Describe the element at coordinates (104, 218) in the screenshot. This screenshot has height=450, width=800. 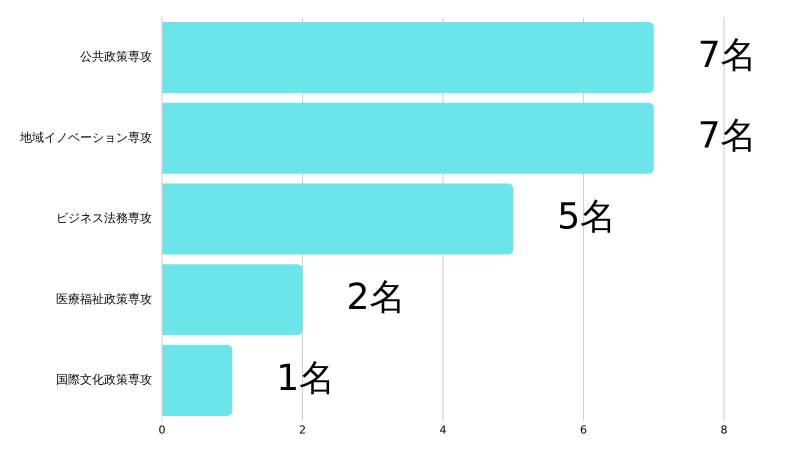
I see `y-tick-label: ビジネス法務専攻` at that location.